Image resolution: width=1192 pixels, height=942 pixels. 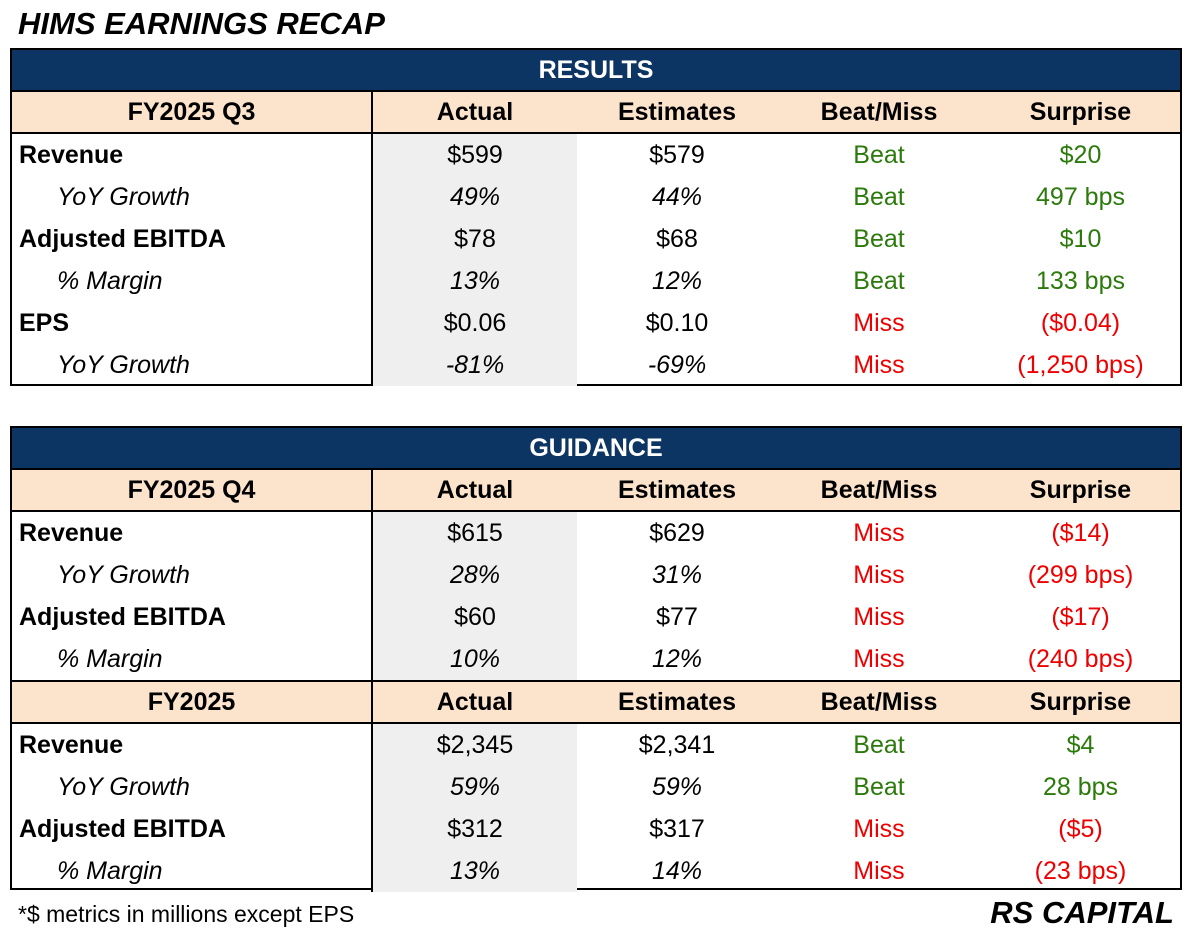 I want to click on table-row: Adjusted EBITDA $60 $77 Miss ($17), so click(x=596, y=617).